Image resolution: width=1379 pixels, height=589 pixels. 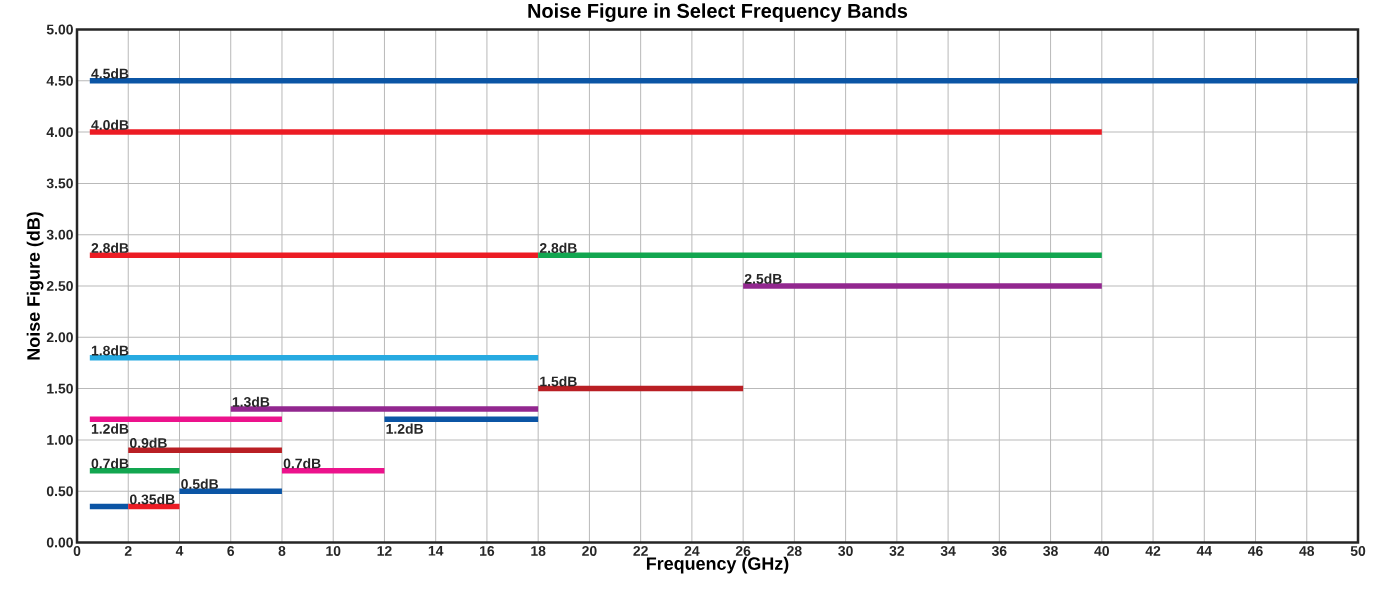 I want to click on x-tick-label: 50, so click(x=1358, y=550).